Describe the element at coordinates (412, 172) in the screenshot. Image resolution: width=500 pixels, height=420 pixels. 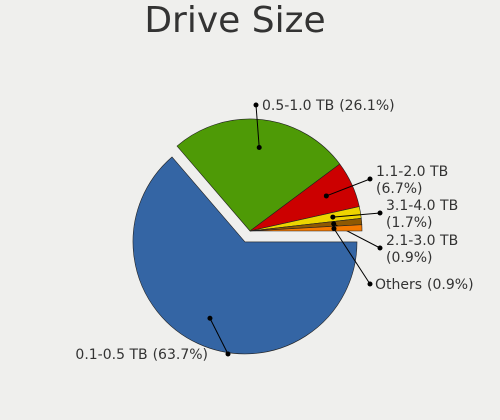
I see `category-label: 1.1-2.0 TB` at that location.